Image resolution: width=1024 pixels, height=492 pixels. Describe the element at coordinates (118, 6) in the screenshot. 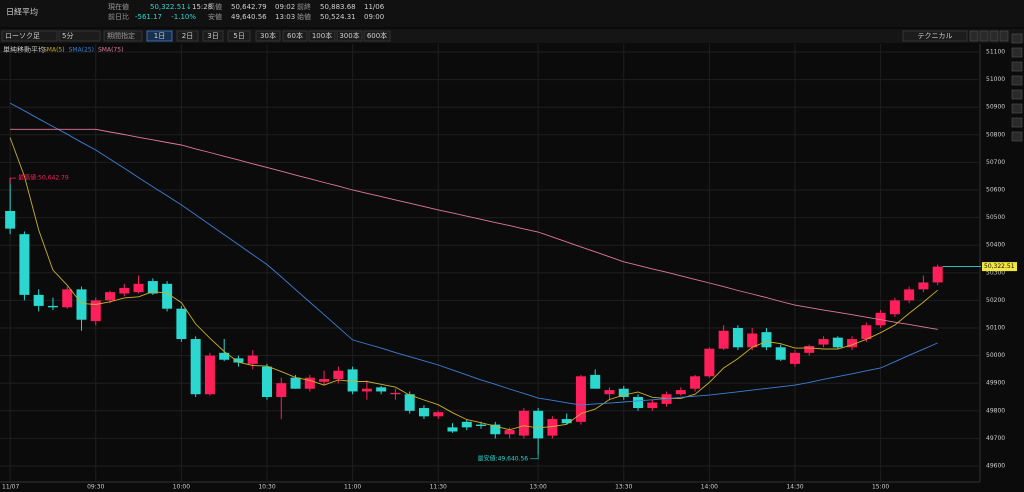

I see `stat-label: 現在値` at that location.